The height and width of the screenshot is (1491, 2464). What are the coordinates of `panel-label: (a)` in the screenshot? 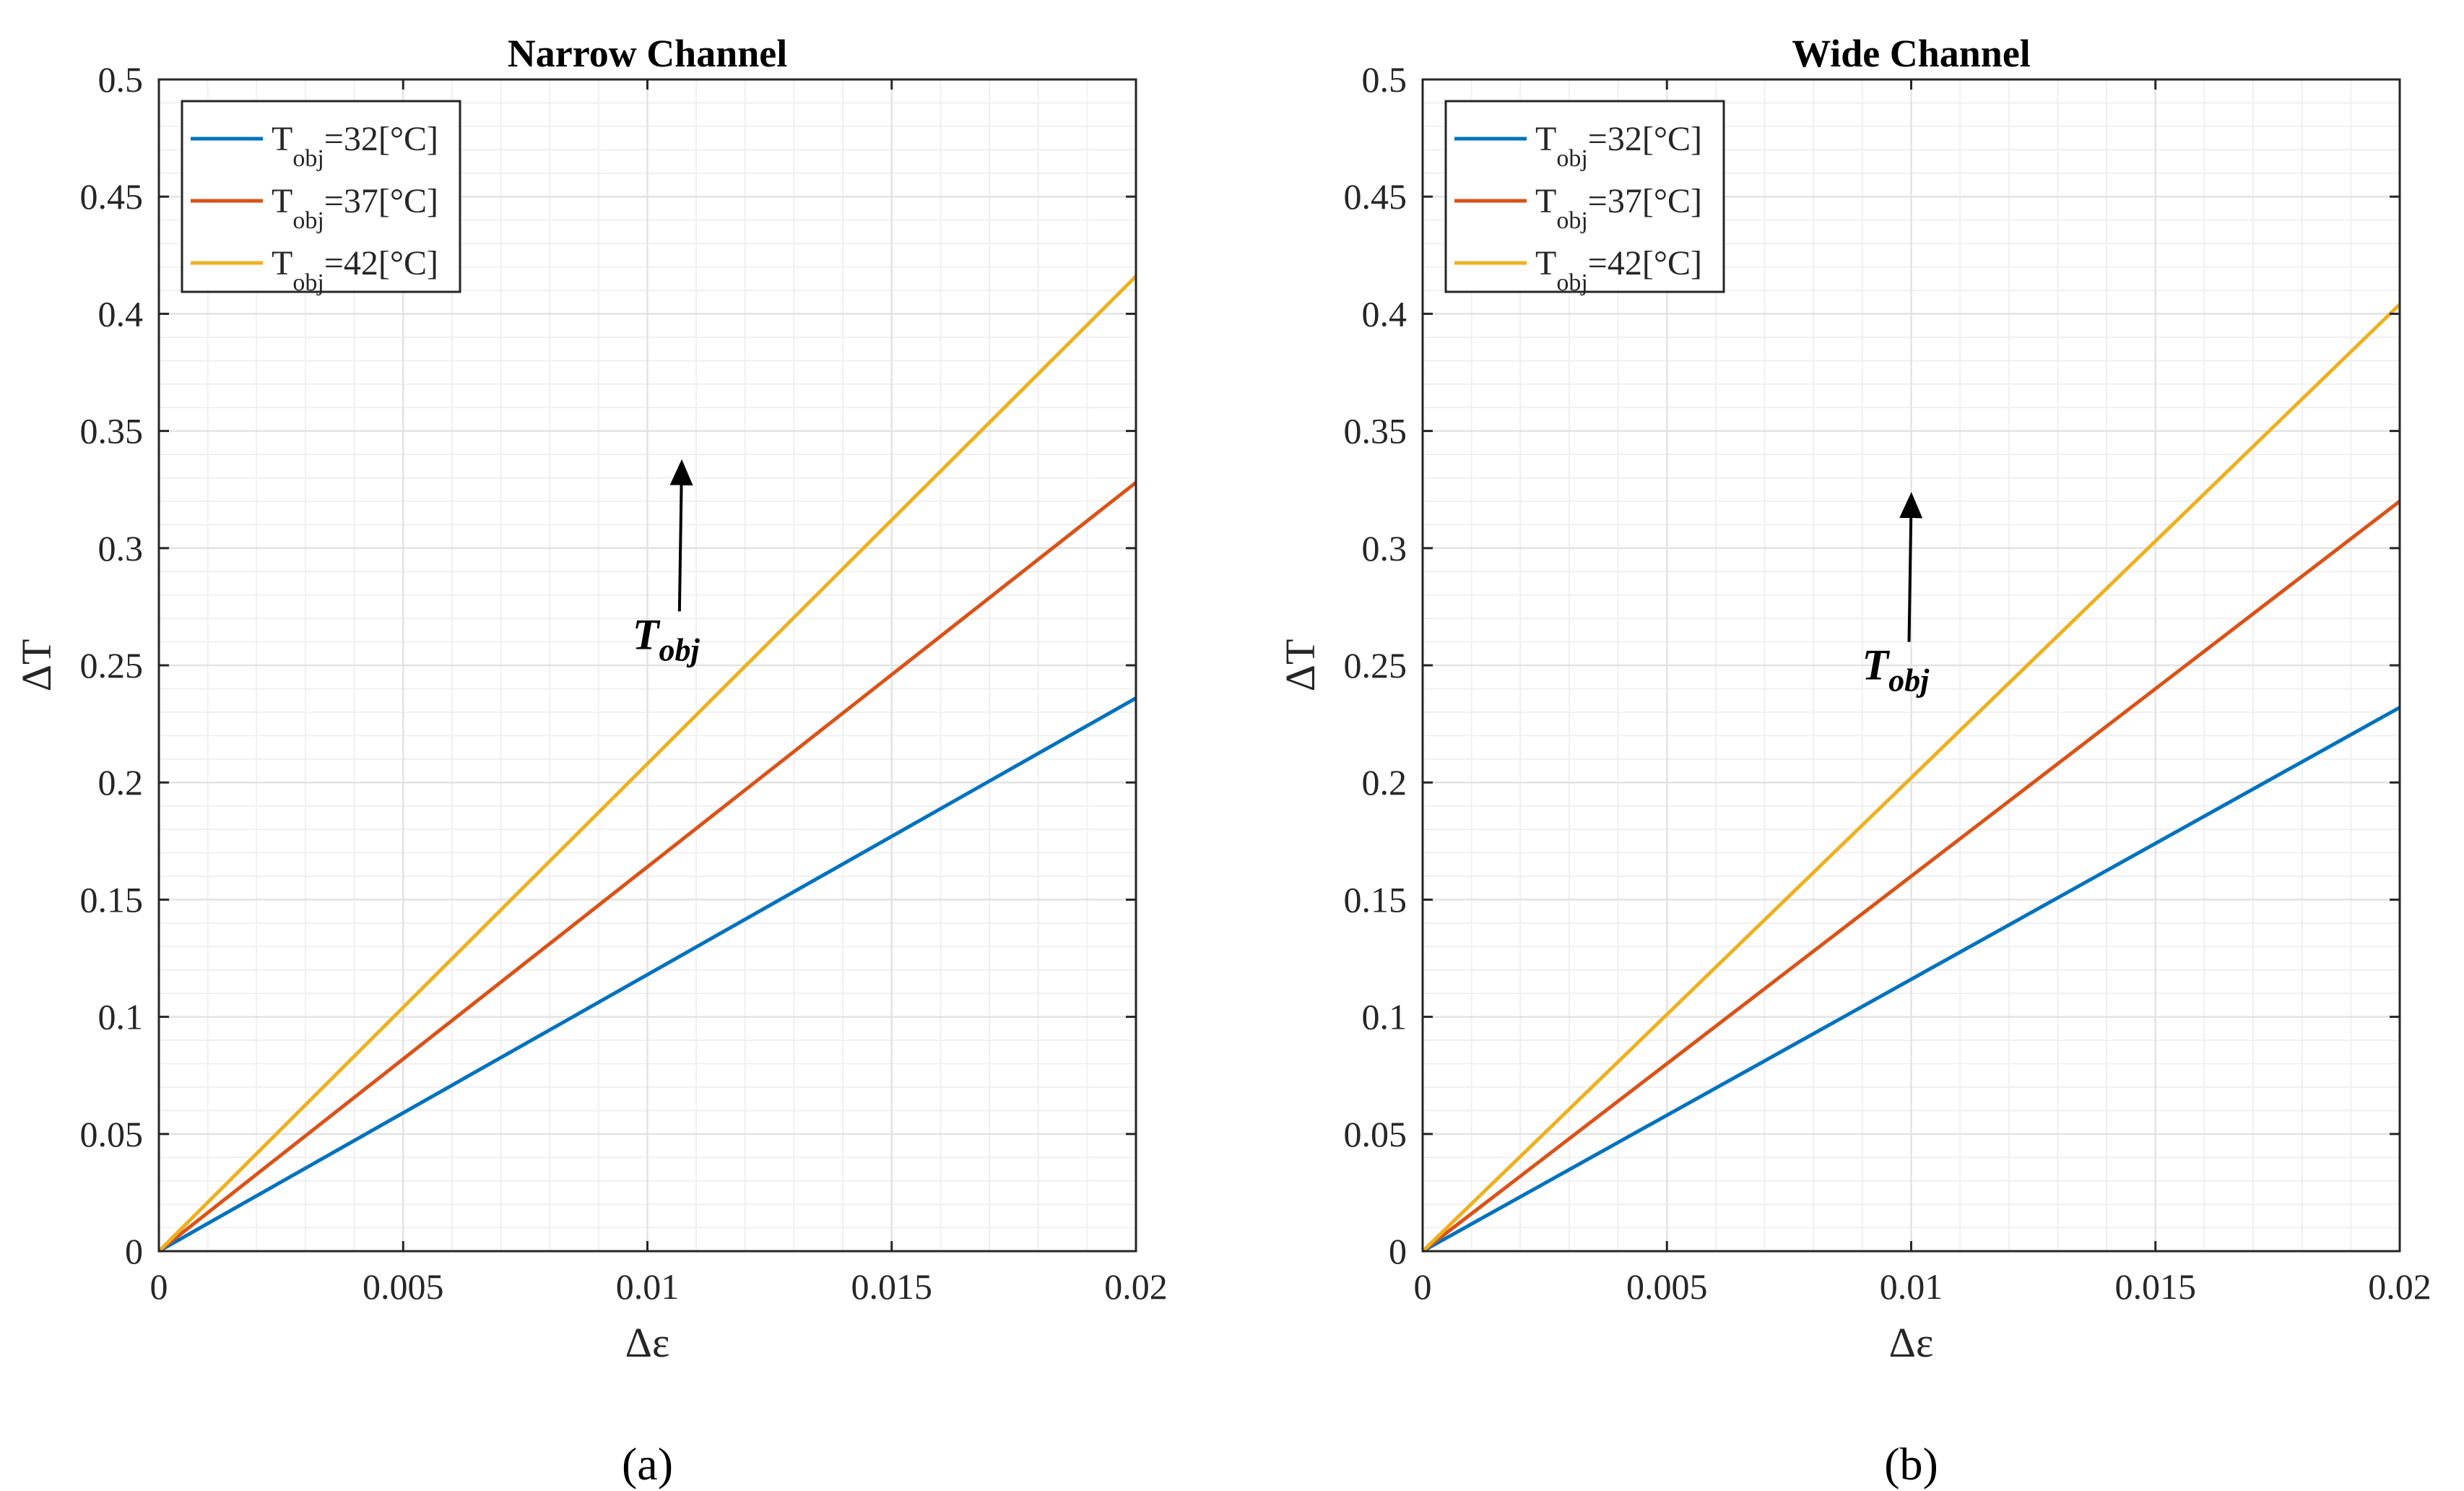 It's located at (648, 1464).